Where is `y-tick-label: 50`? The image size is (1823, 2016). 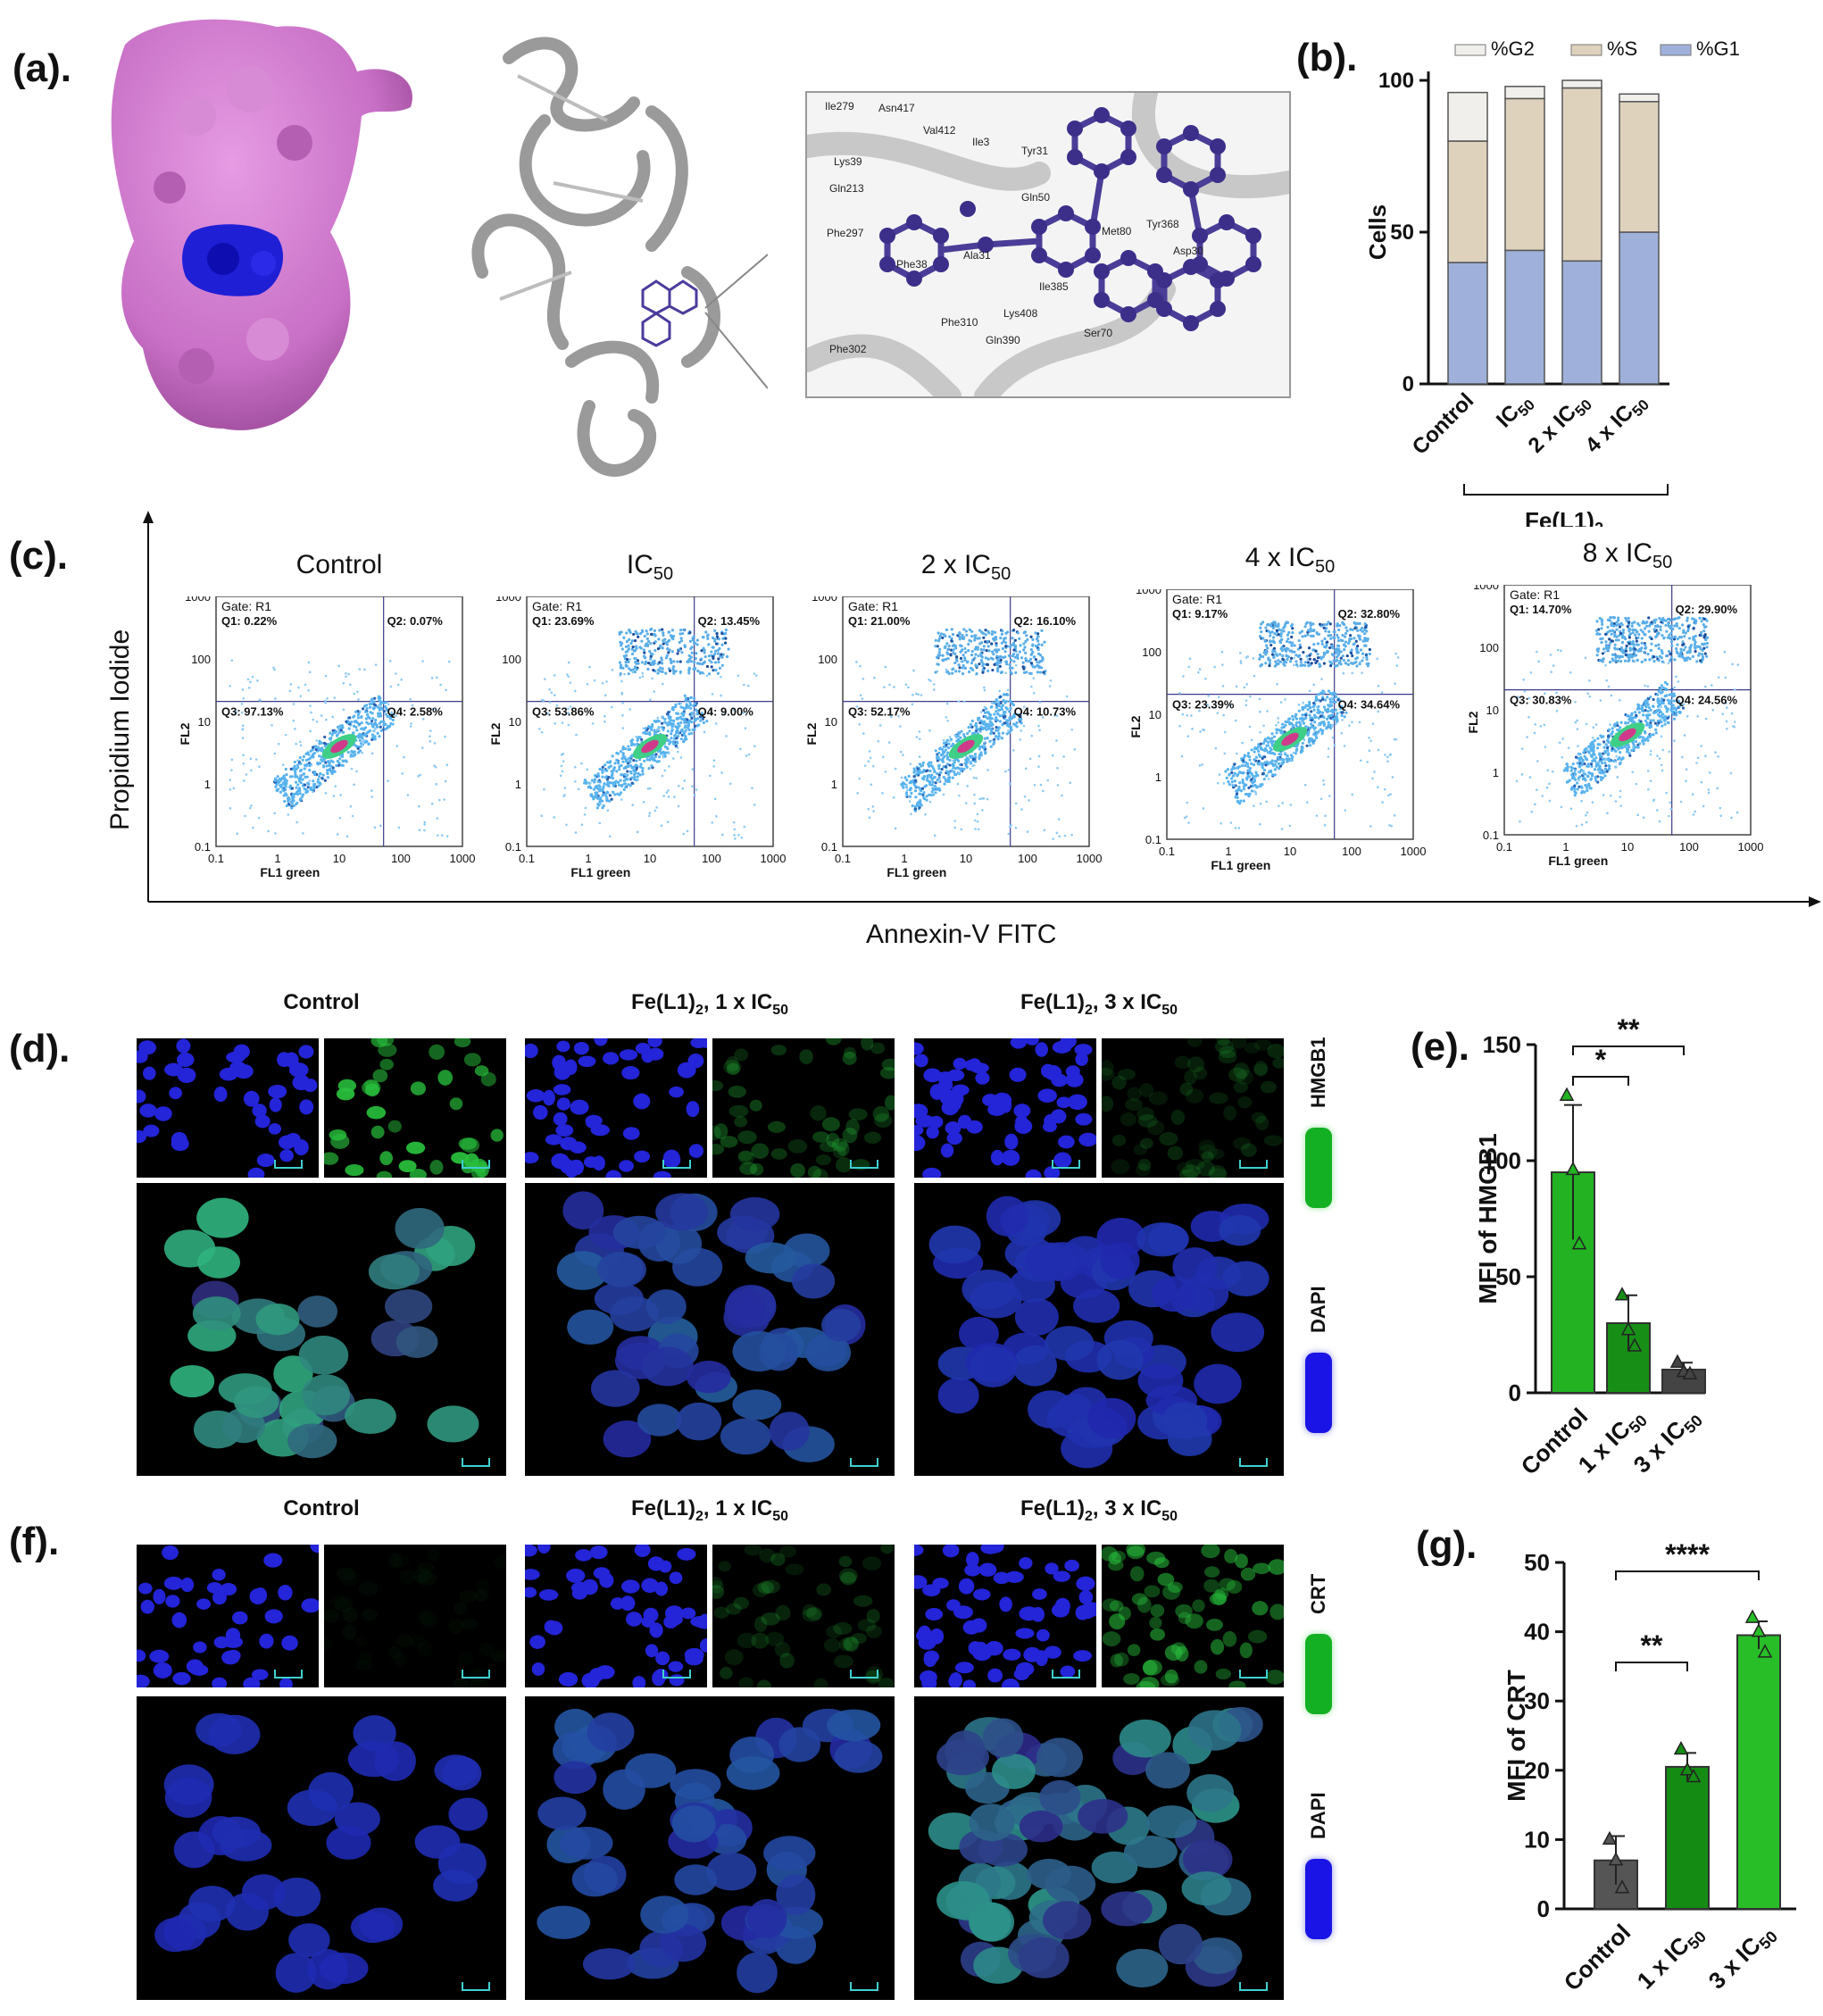 y-tick-label: 50 is located at coordinates (1508, 1276).